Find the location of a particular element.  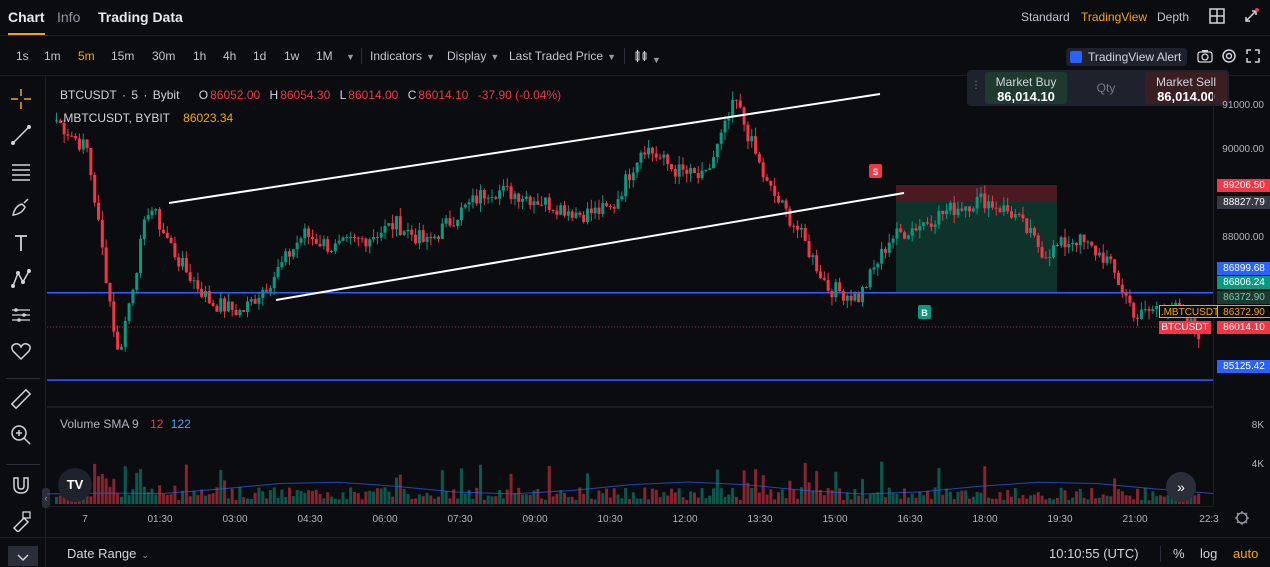

drag-handle-icon: ⋮ is located at coordinates (976, 85).